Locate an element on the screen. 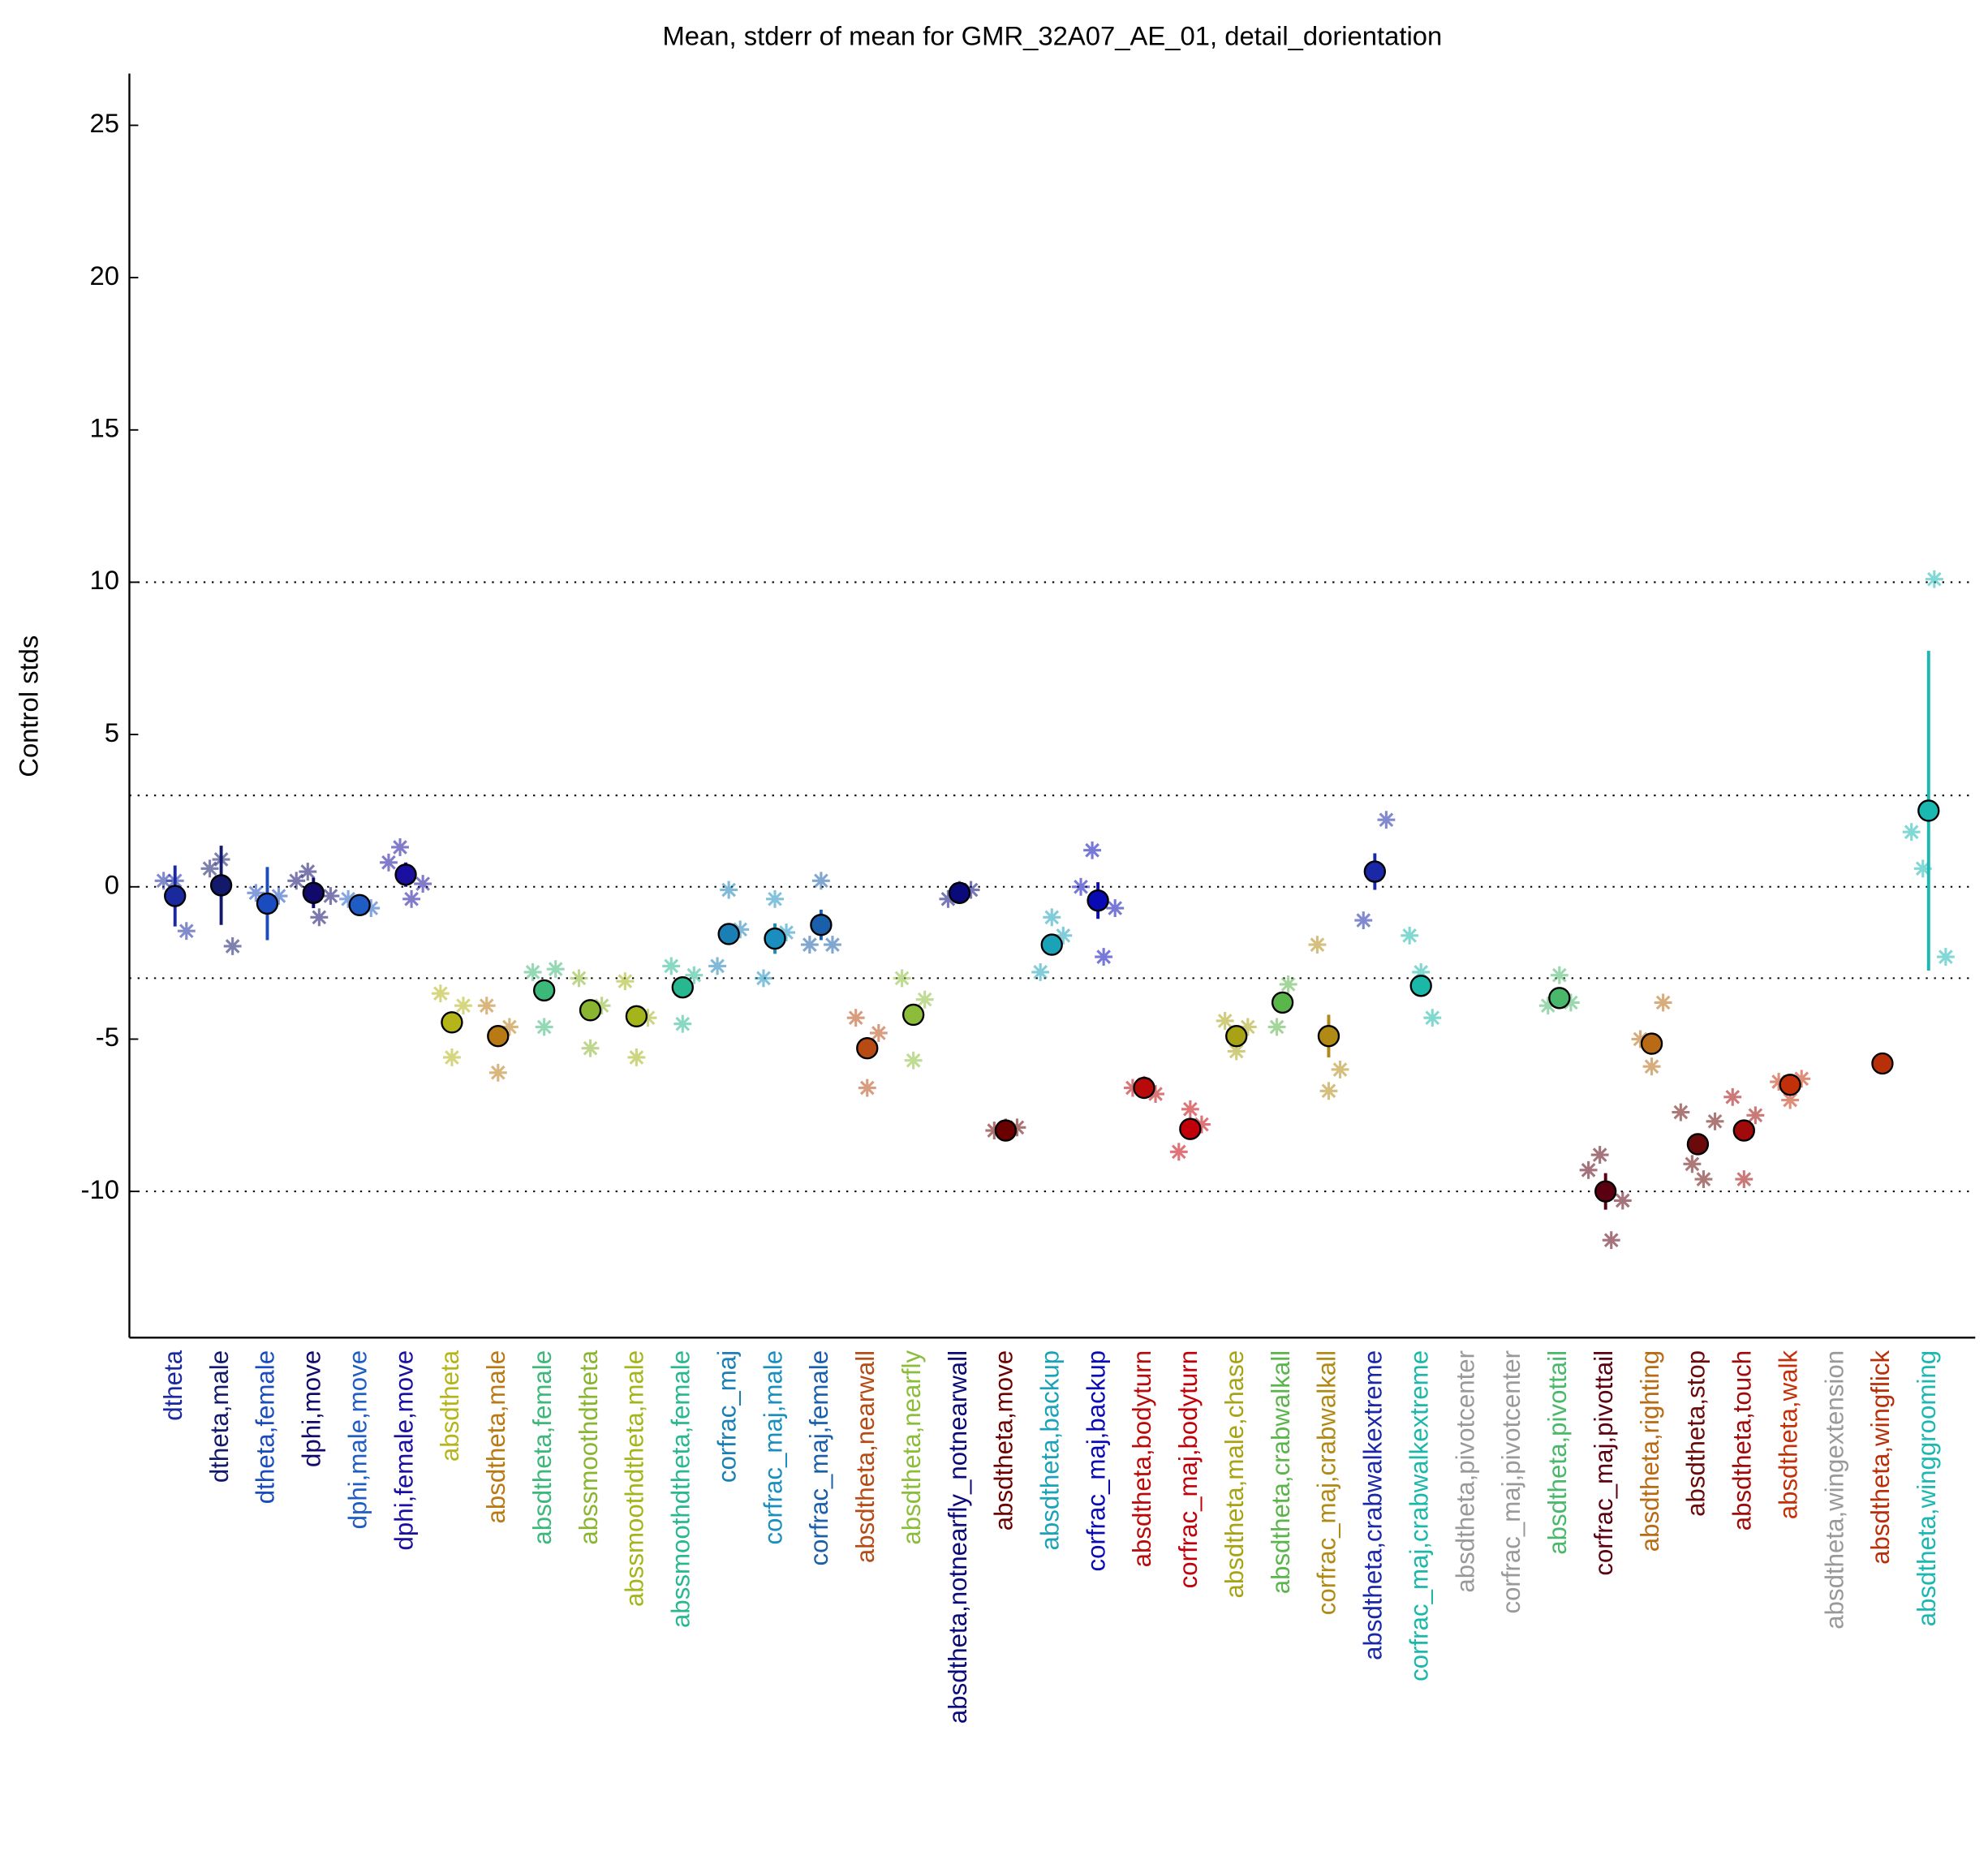 Image resolution: width=1988 pixels, height=1860 pixels. x-tick-label: absdtheta,pivottail is located at coordinates (1557, 1452).